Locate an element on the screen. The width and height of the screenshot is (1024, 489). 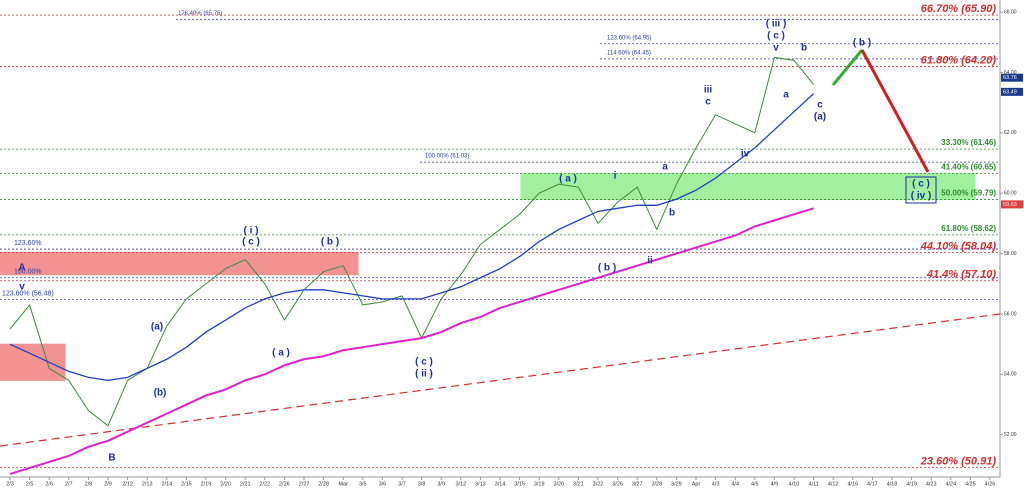
x-tick-label: 2/22 is located at coordinates (264, 484).